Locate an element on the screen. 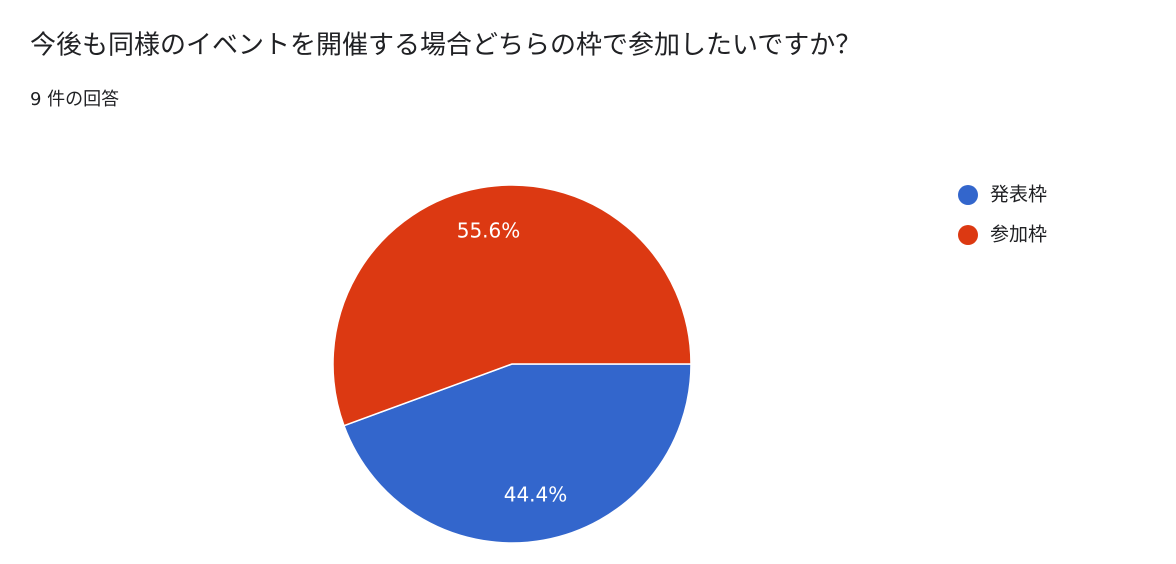 The image size is (1176, 564). legend-label: 参加枠 is located at coordinates (1018, 235).